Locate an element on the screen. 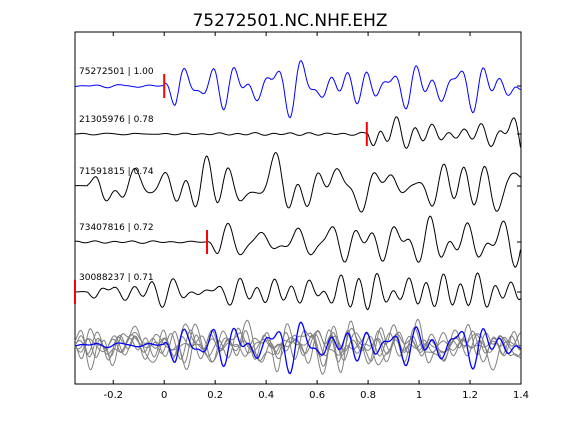 Image resolution: width=576 pixels, height=437 pixels. x-tick-label-0: -0.2 is located at coordinates (113, 395).